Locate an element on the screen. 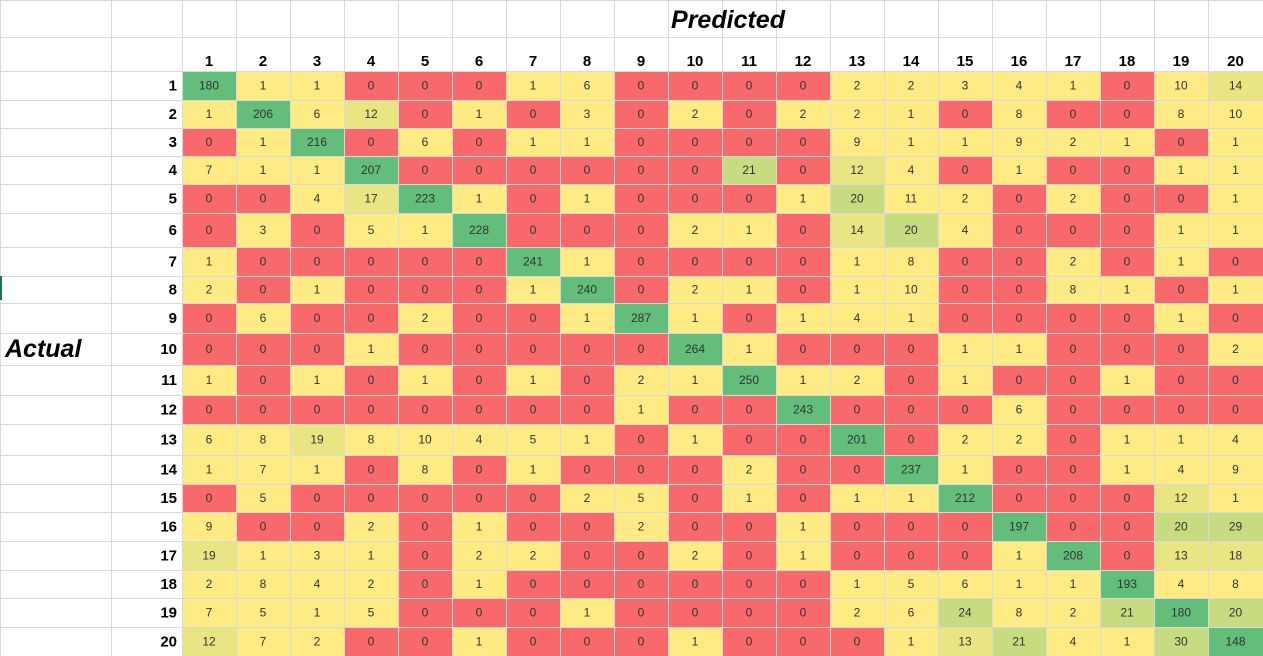 The width and height of the screenshot is (1263, 656). cell-value-6-8: 0 is located at coordinates (587, 230).